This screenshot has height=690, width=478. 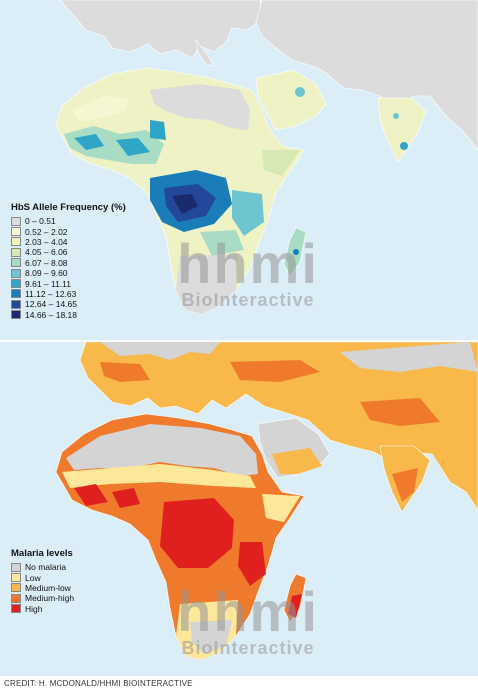 What do you see at coordinates (98, 683) in the screenshot?
I see `image-credit: CREDIT: H. MCDONALD/HHMI BIOINTERACTIVE` at bounding box center [98, 683].